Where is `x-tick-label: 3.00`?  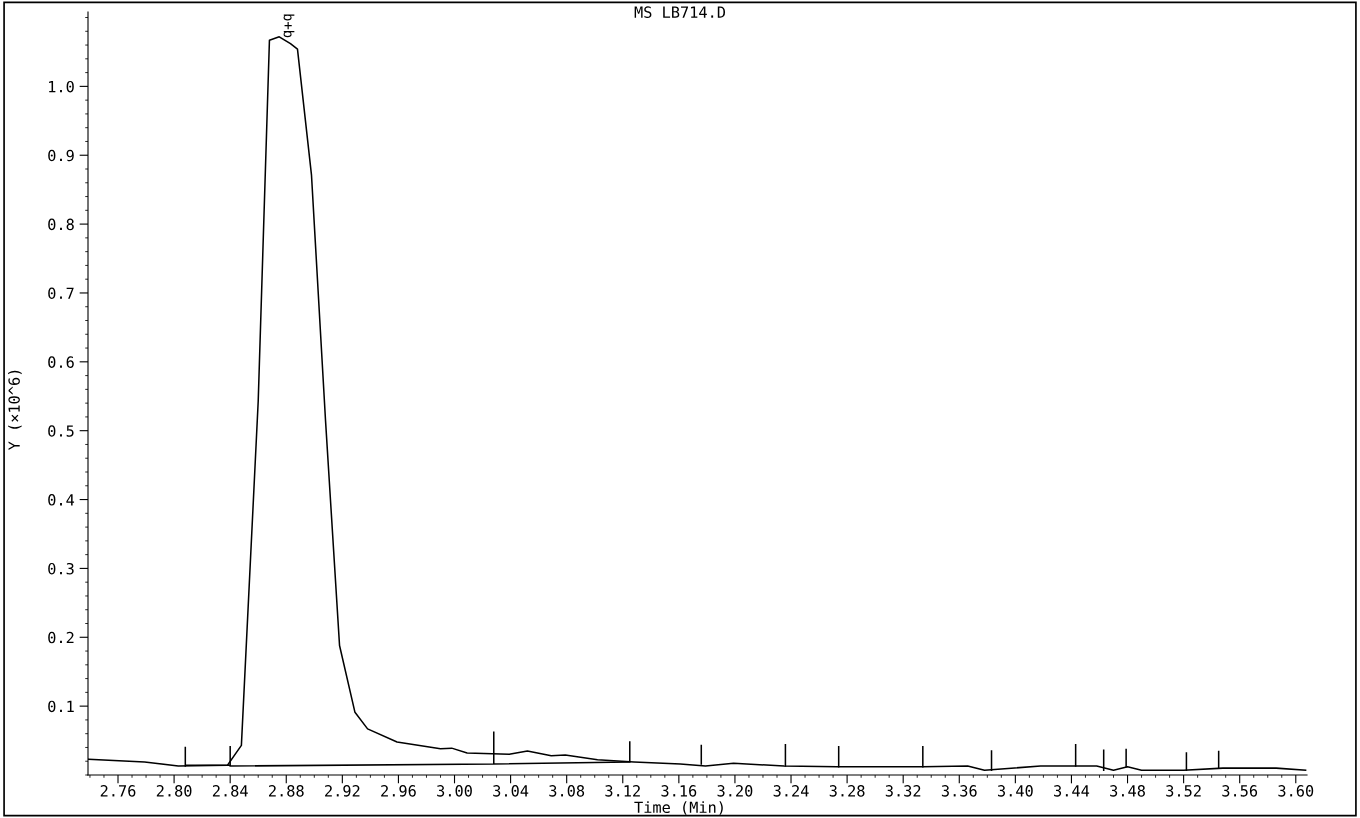 x-tick-label: 3.00 is located at coordinates (454, 791).